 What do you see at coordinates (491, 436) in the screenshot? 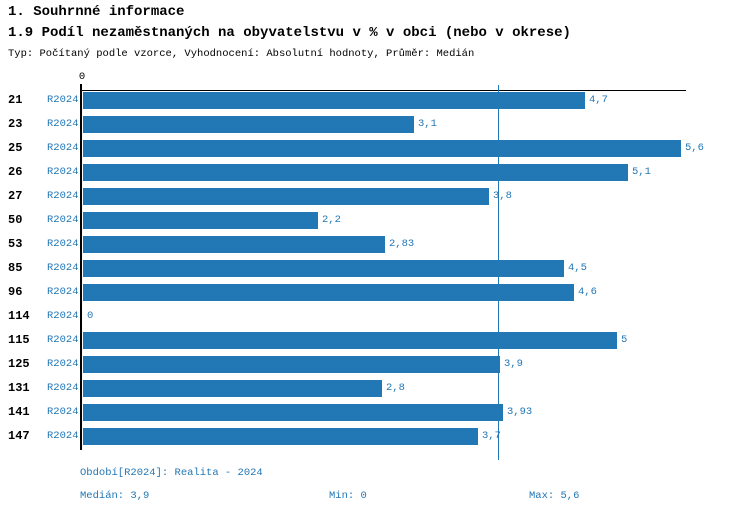
I see `bar-value-label: 3,7` at bounding box center [491, 436].